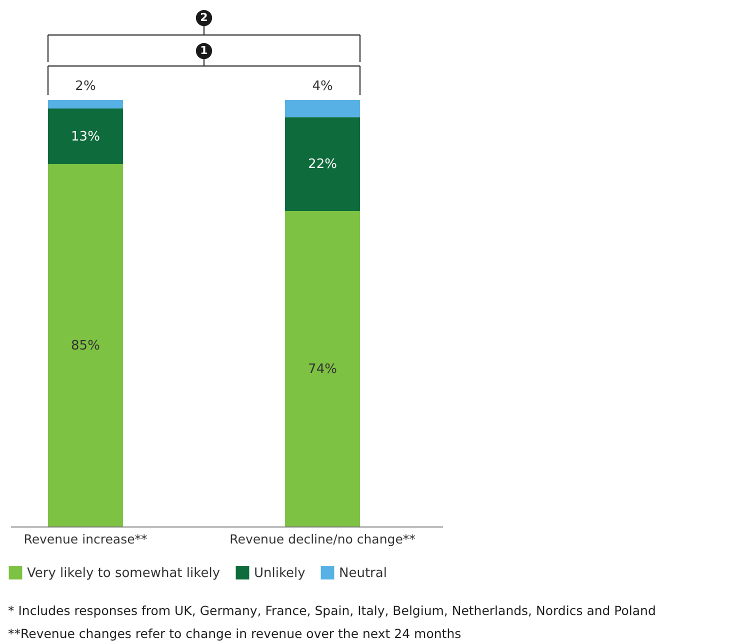 The image size is (742, 642). I want to click on data-label: 74%, so click(322, 370).